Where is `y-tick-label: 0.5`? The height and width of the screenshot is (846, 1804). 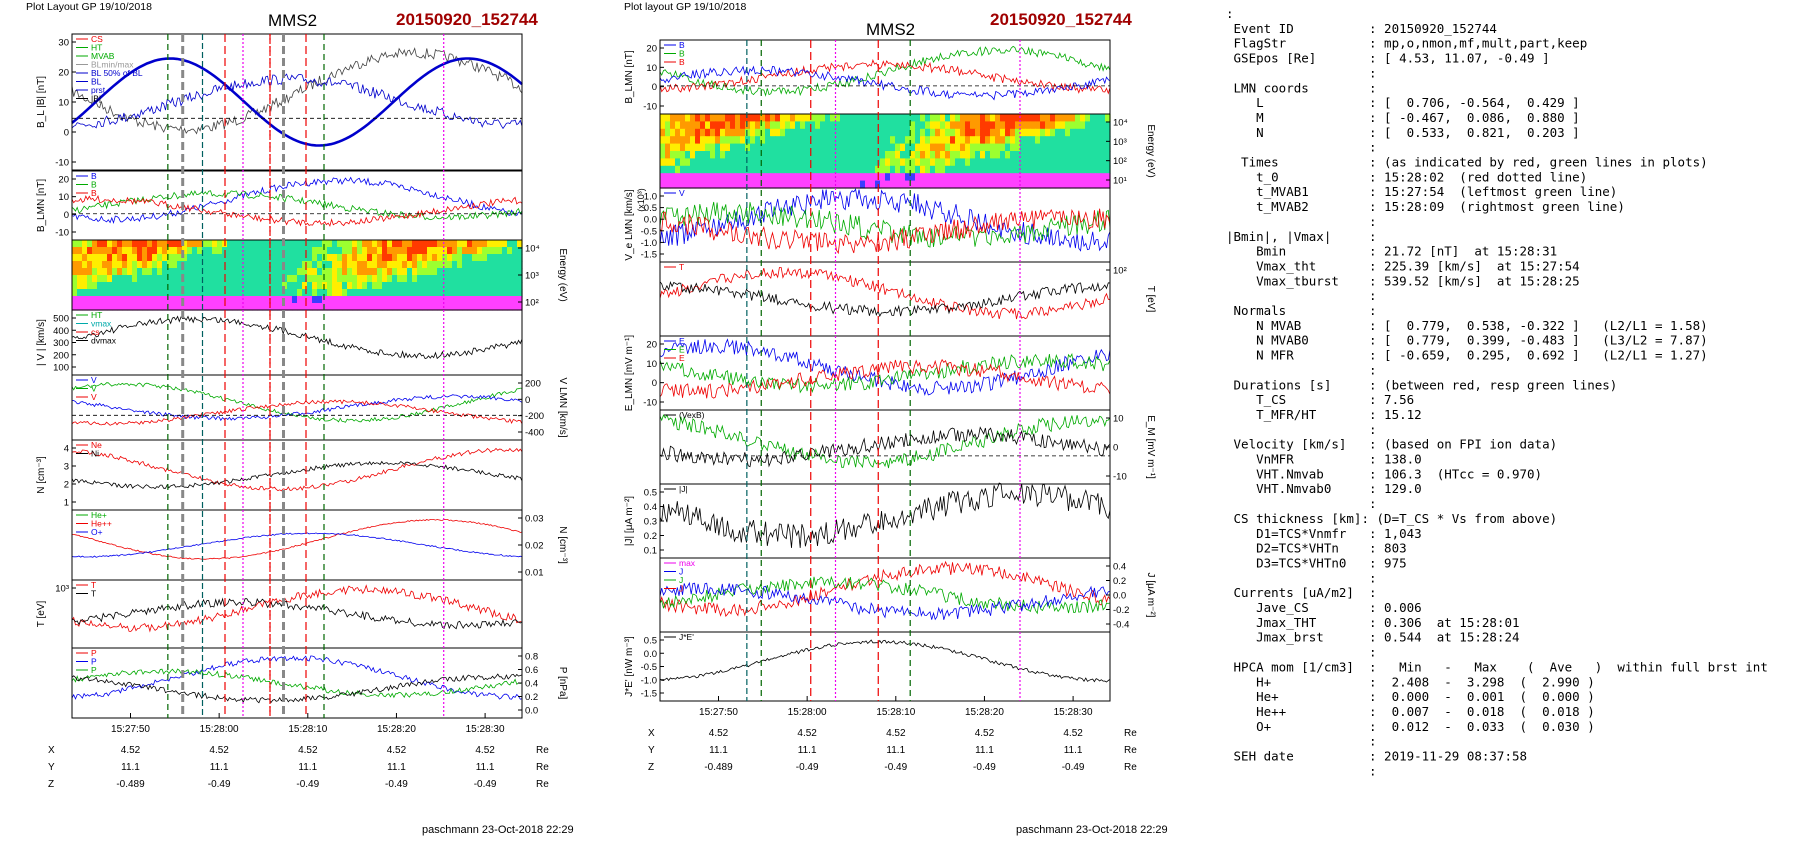
y-tick-label: 0.5 is located at coordinates (650, 641).